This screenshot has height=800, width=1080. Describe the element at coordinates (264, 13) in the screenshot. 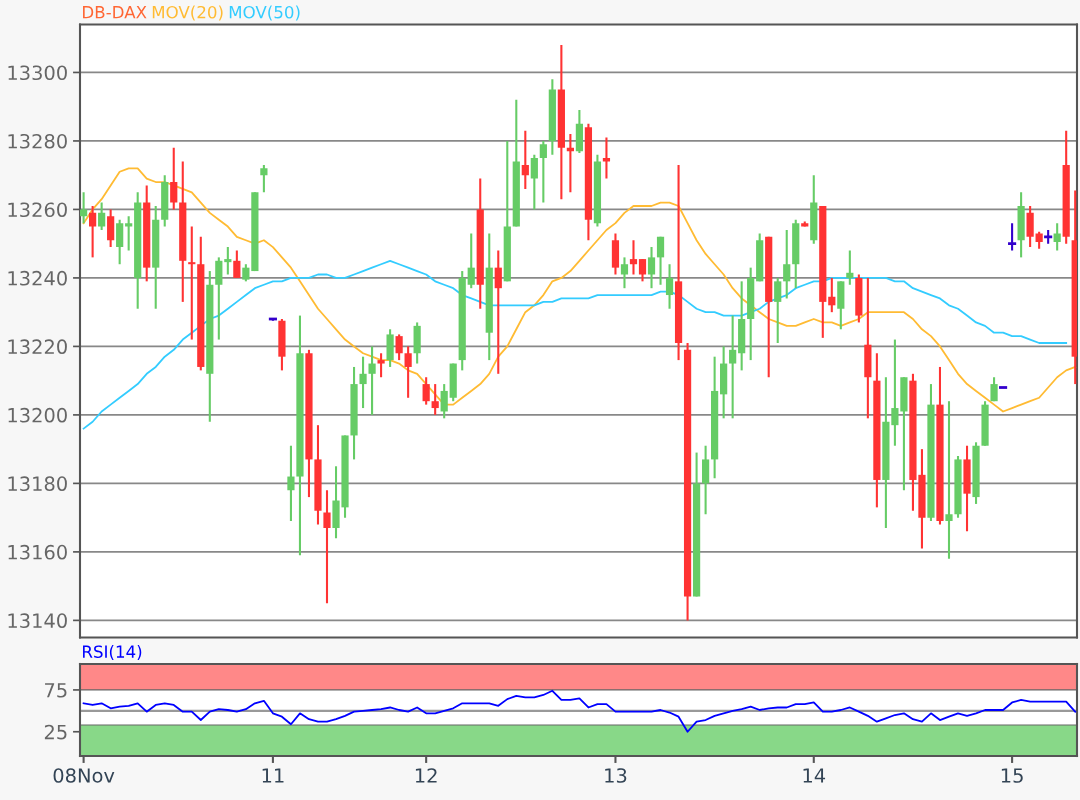

I see `text: MOV(50)` at that location.